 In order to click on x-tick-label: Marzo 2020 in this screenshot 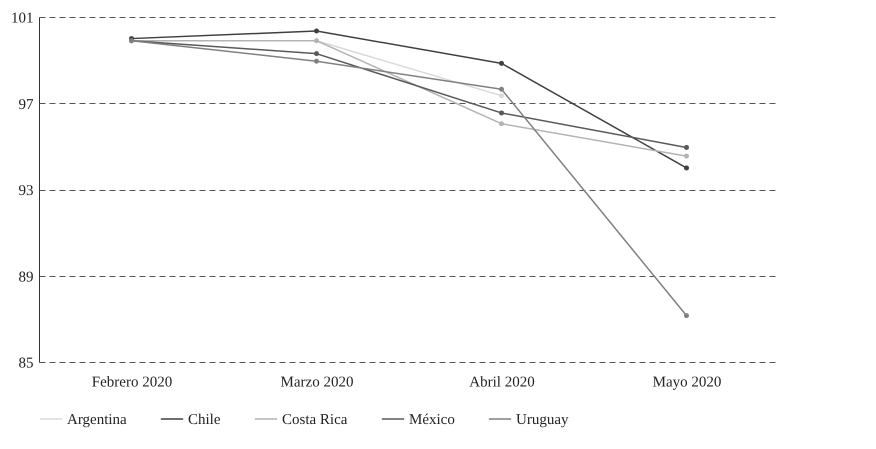, I will do `click(317, 382)`.